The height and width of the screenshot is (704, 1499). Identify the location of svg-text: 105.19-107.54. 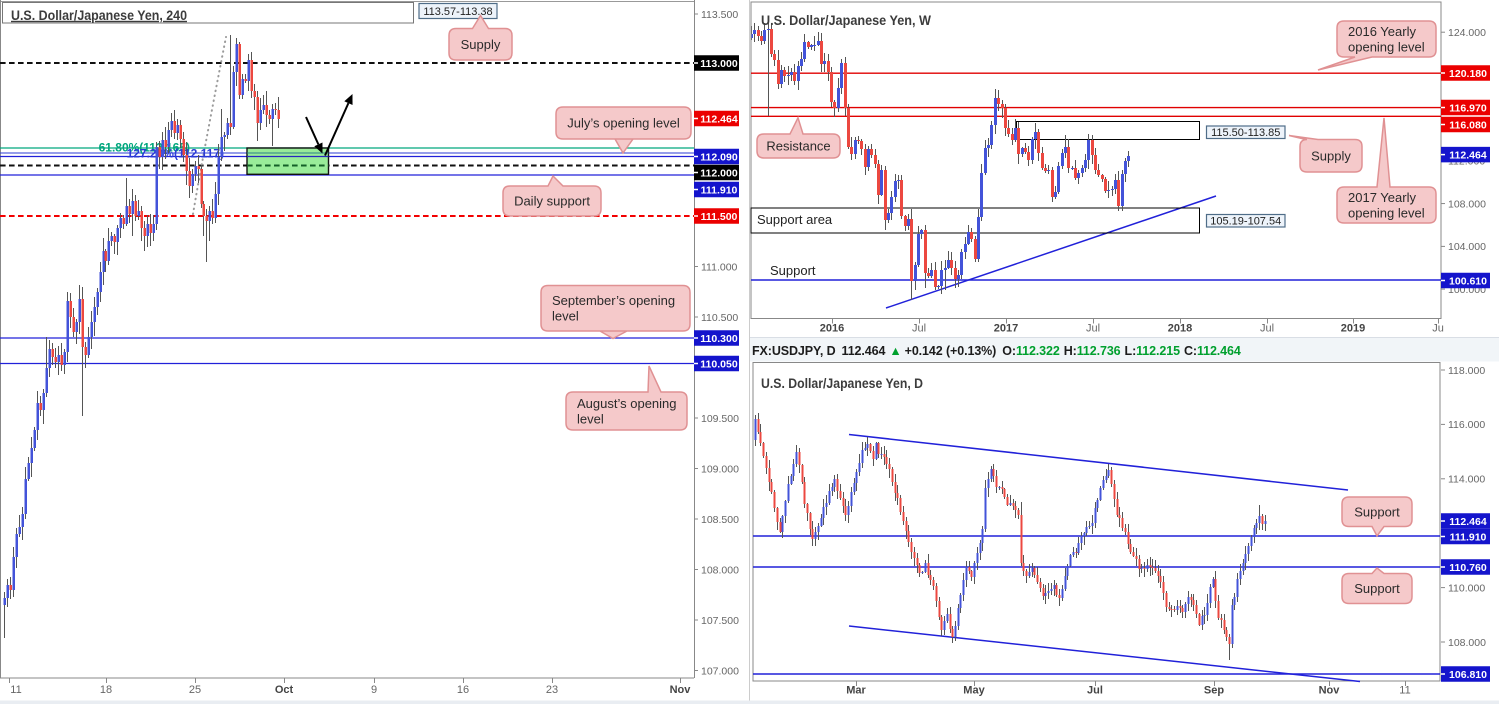
(1245, 222).